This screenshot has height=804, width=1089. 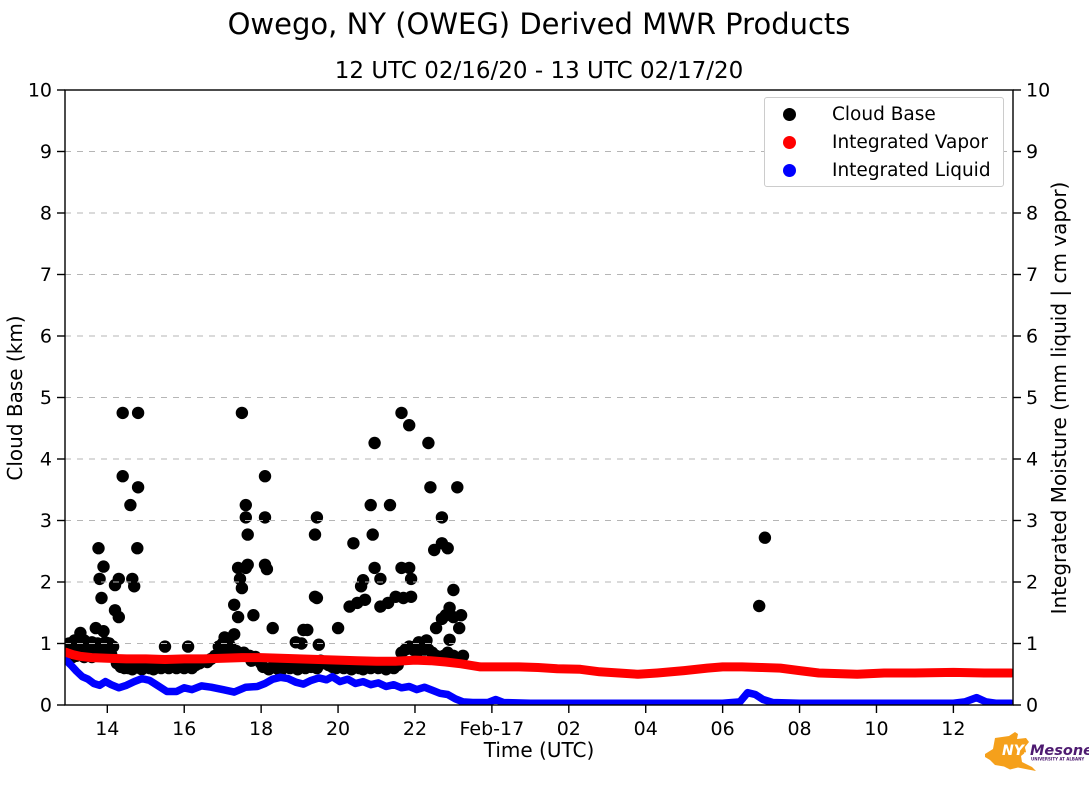 What do you see at coordinates (107, 729) in the screenshot?
I see `x-tick-label: 14` at bounding box center [107, 729].